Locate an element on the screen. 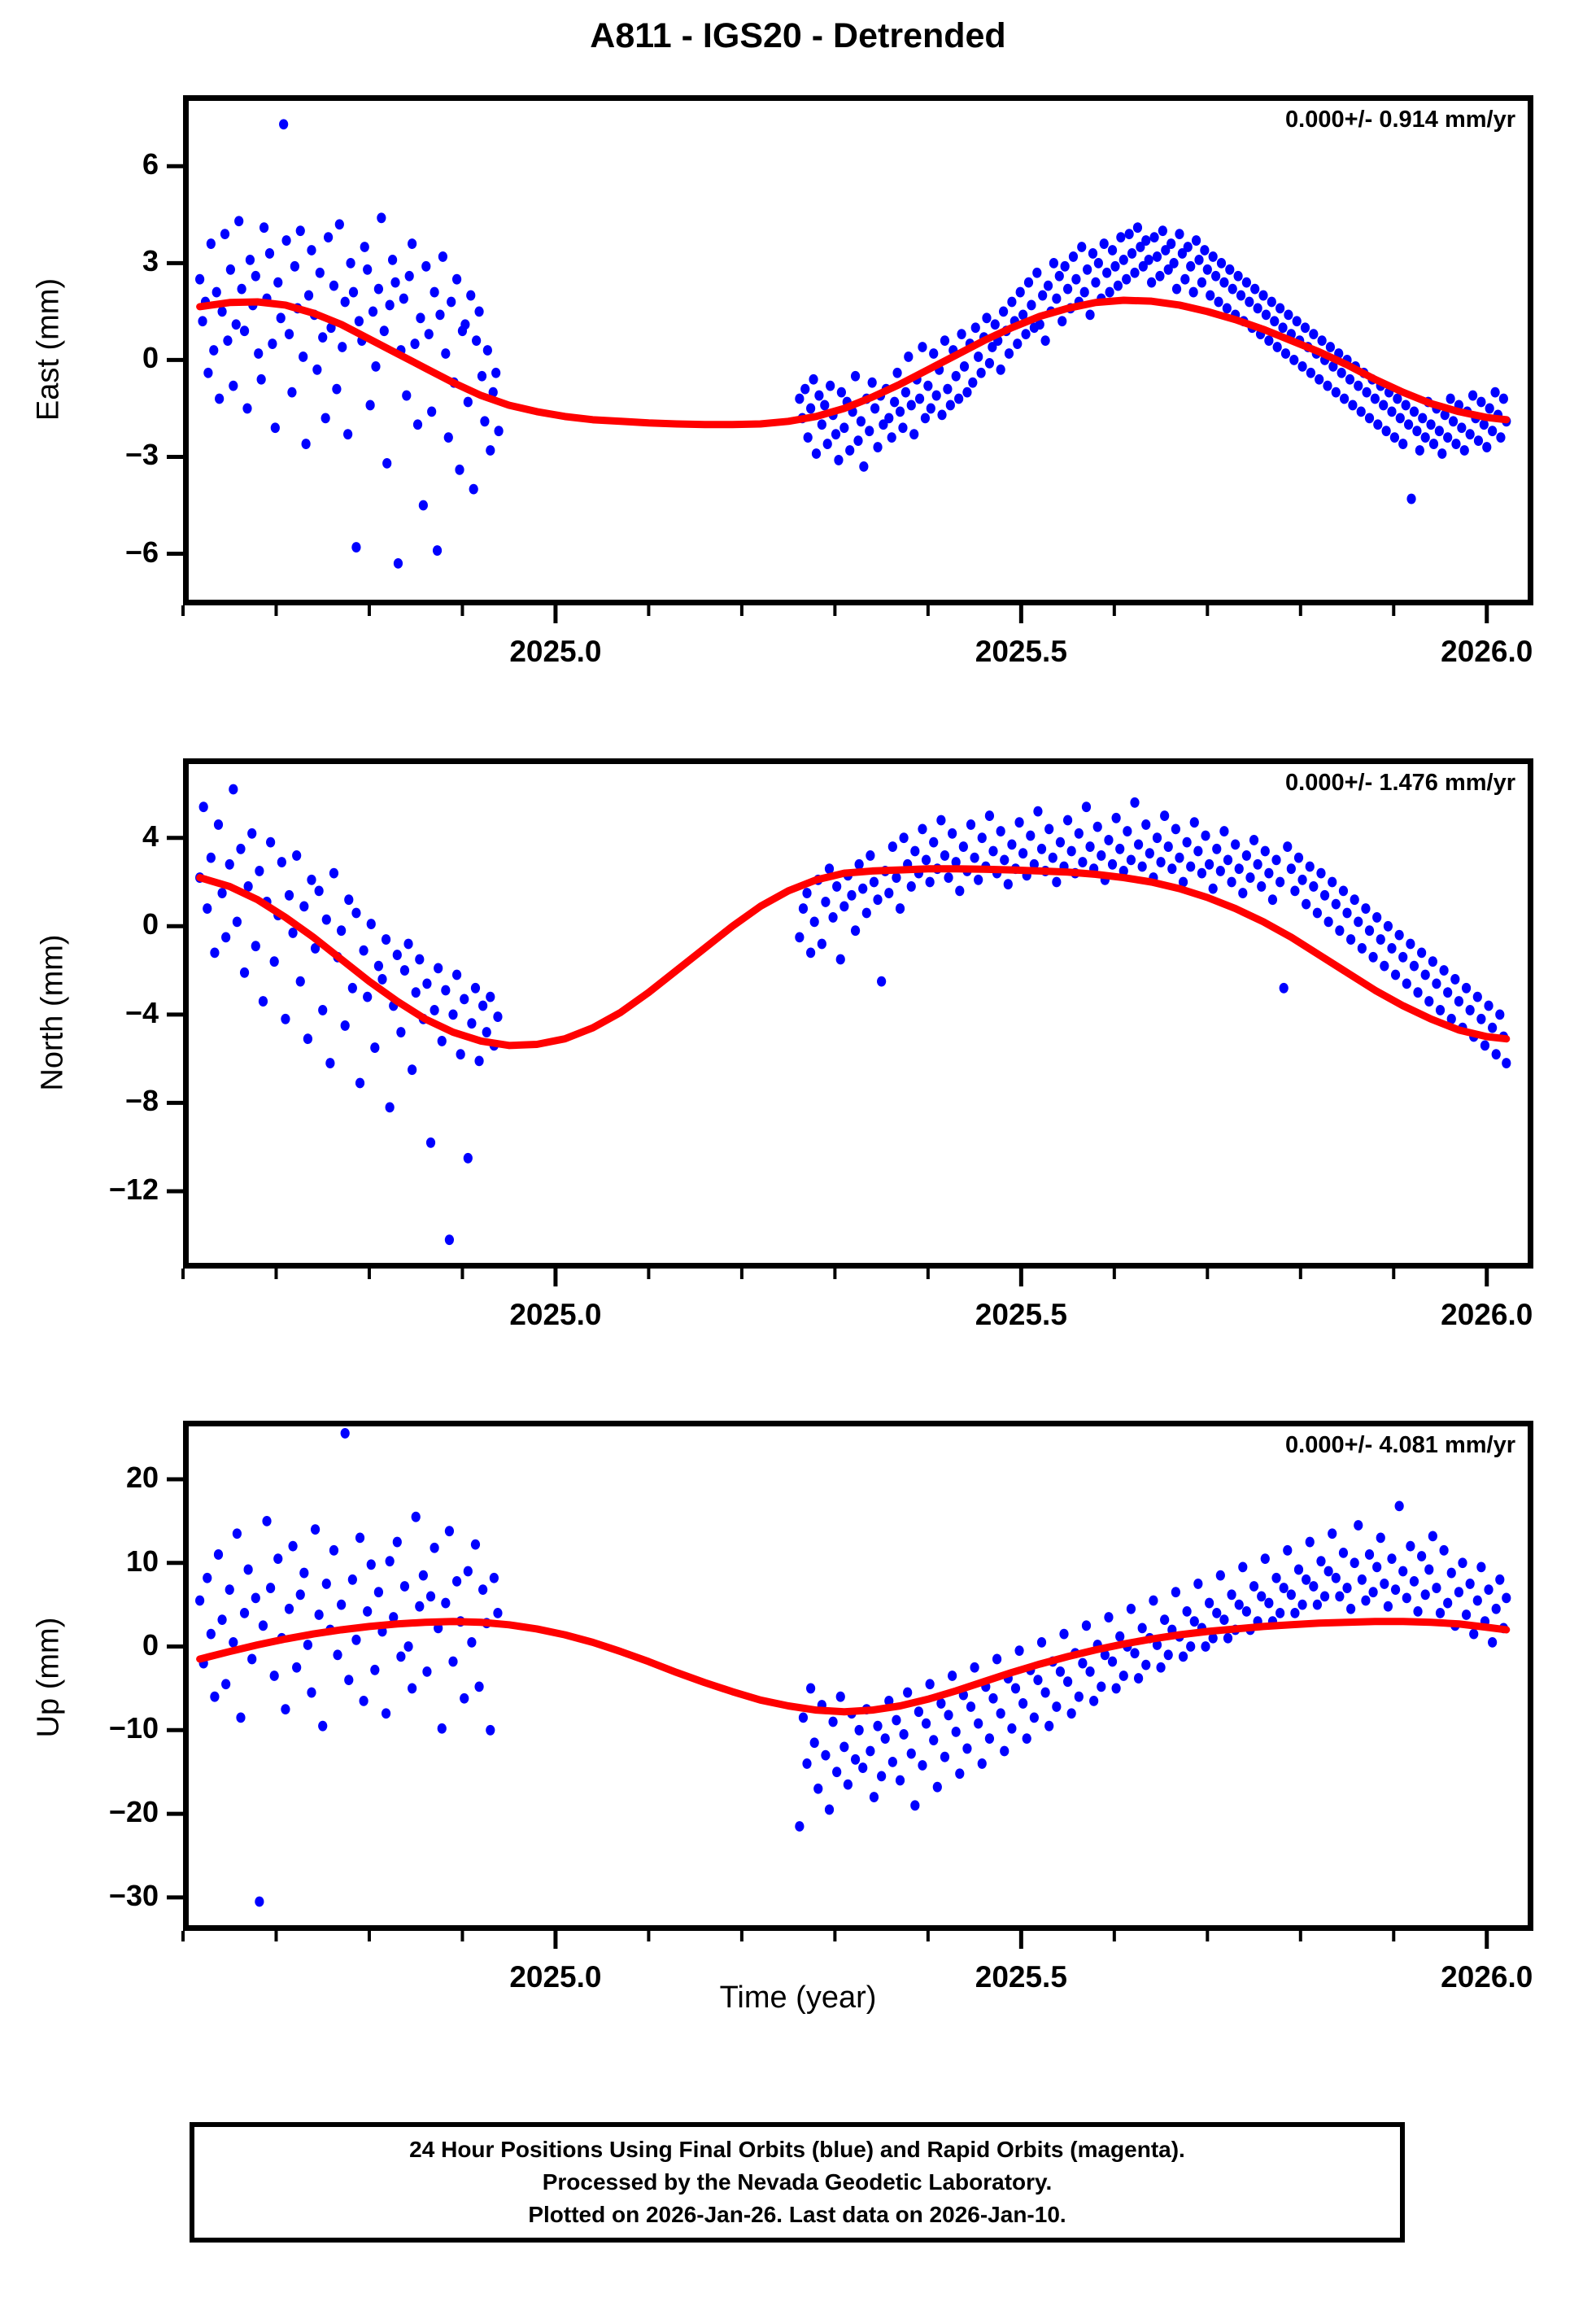 Image resolution: width=1596 pixels, height=2306 pixels. xtick-label-up-1: 2025.5 is located at coordinates (1021, 1977).